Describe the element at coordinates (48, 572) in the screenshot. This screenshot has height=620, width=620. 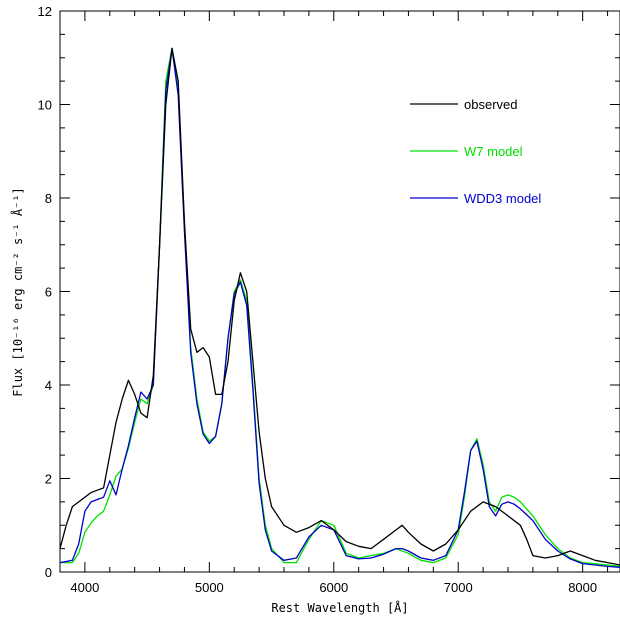
I see `y-tick-label: 0` at that location.